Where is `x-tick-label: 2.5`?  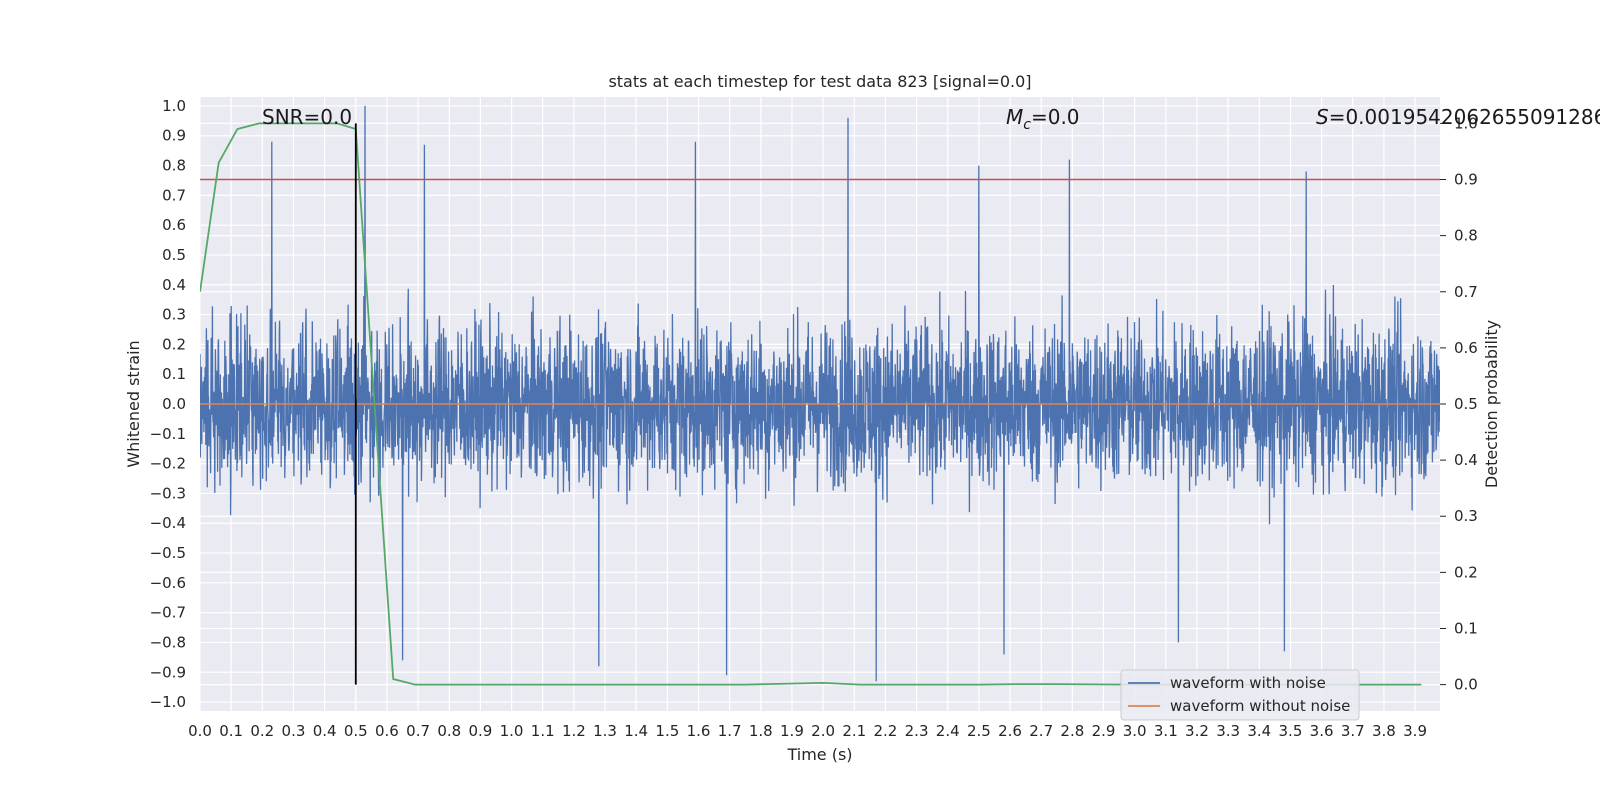
x-tick-label: 2.5 is located at coordinates (979, 731).